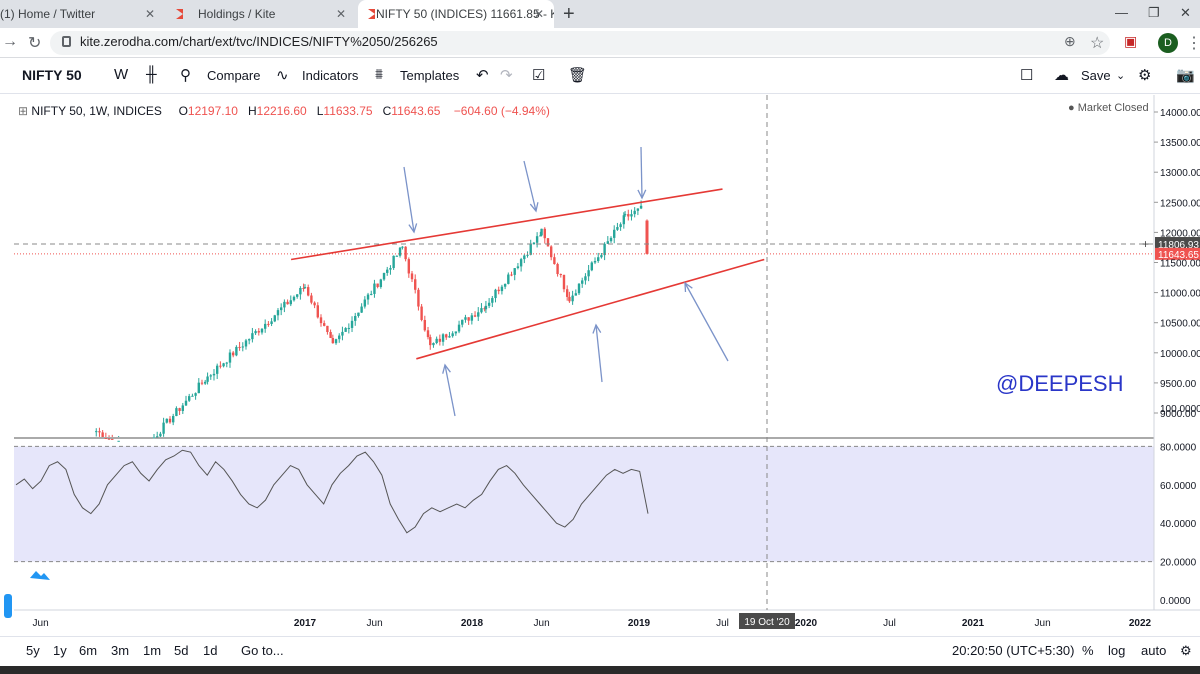 This screenshot has width=1200, height=674. I want to click on range-1d: 1d, so click(210, 650).